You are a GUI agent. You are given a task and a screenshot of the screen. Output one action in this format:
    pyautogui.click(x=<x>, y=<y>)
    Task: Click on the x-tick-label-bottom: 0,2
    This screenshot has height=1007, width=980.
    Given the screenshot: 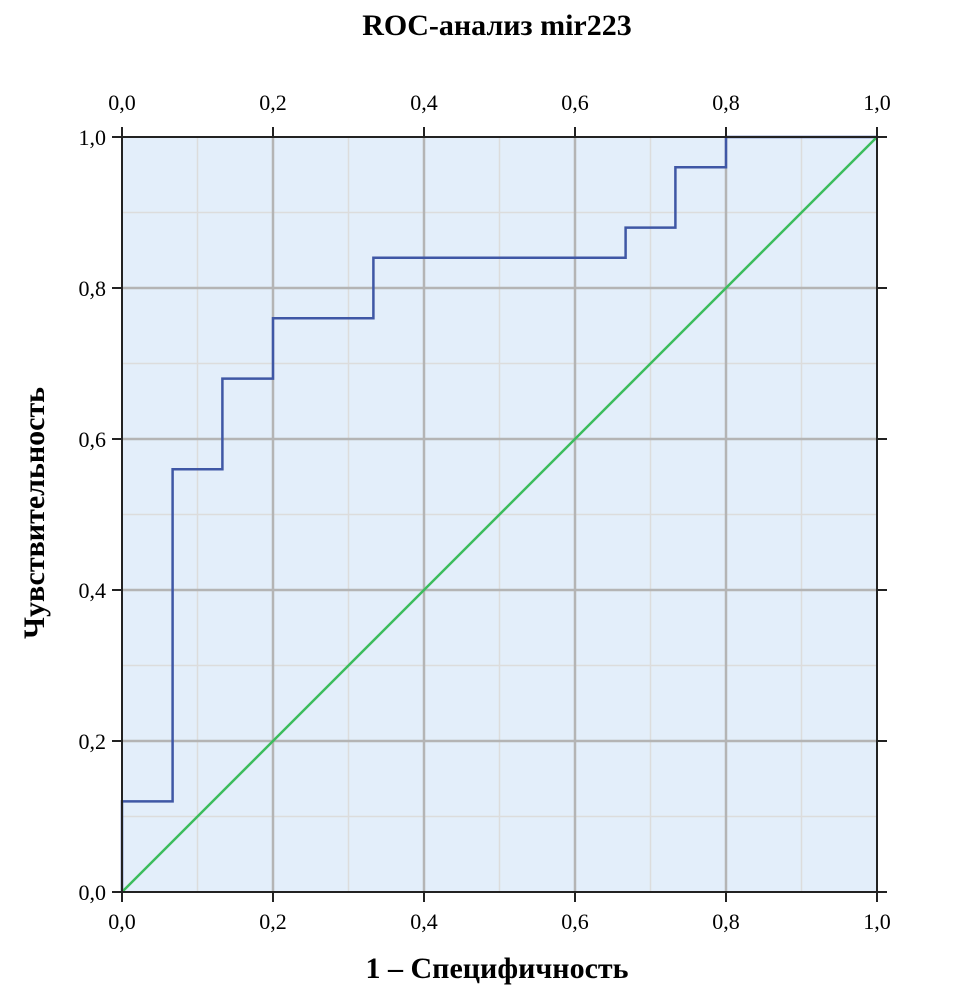 What is the action you would take?
    pyautogui.click(x=273, y=921)
    